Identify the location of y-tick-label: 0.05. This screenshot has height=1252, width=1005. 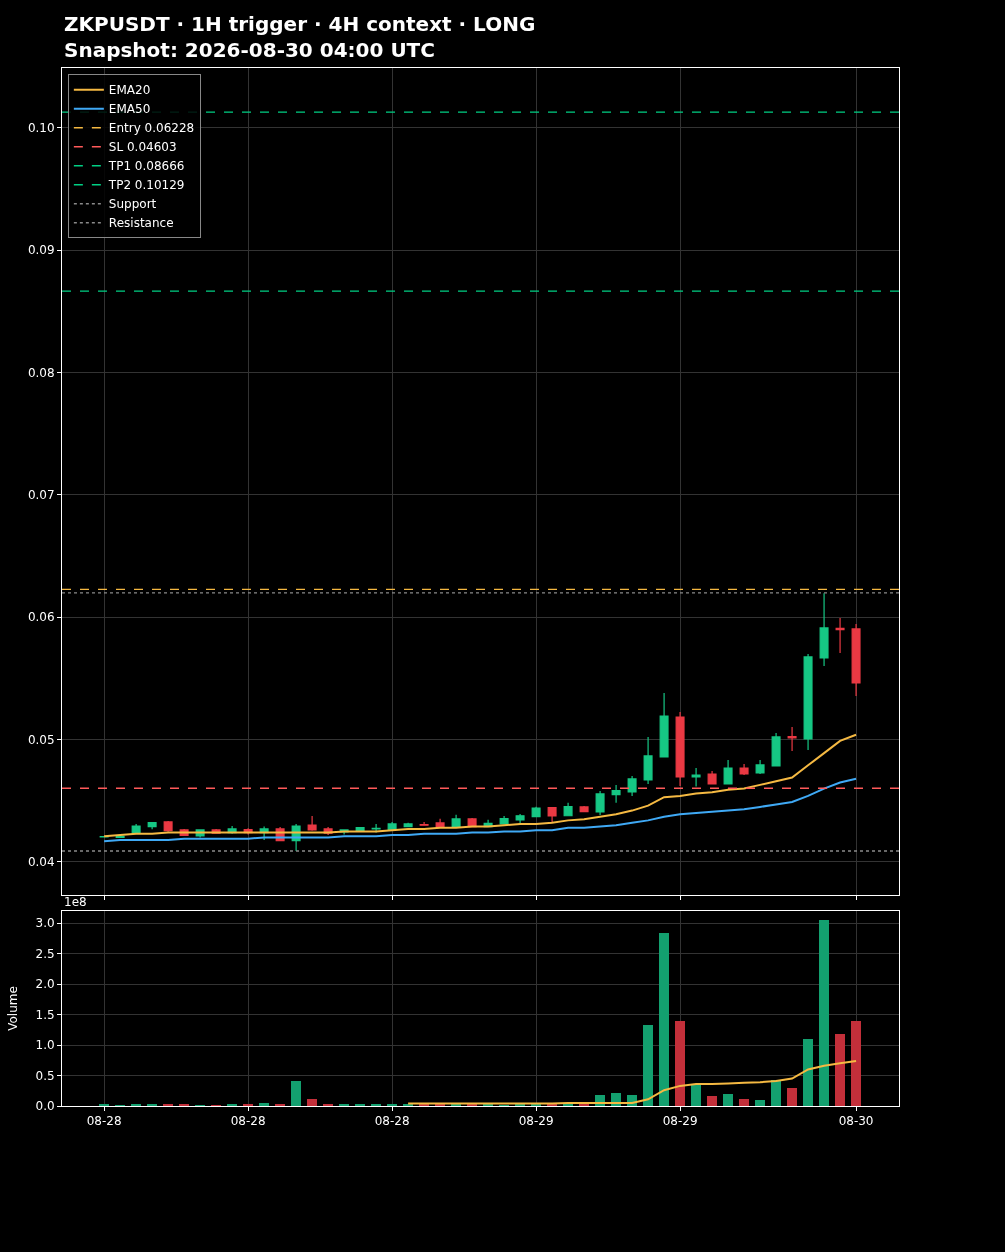
(41, 739).